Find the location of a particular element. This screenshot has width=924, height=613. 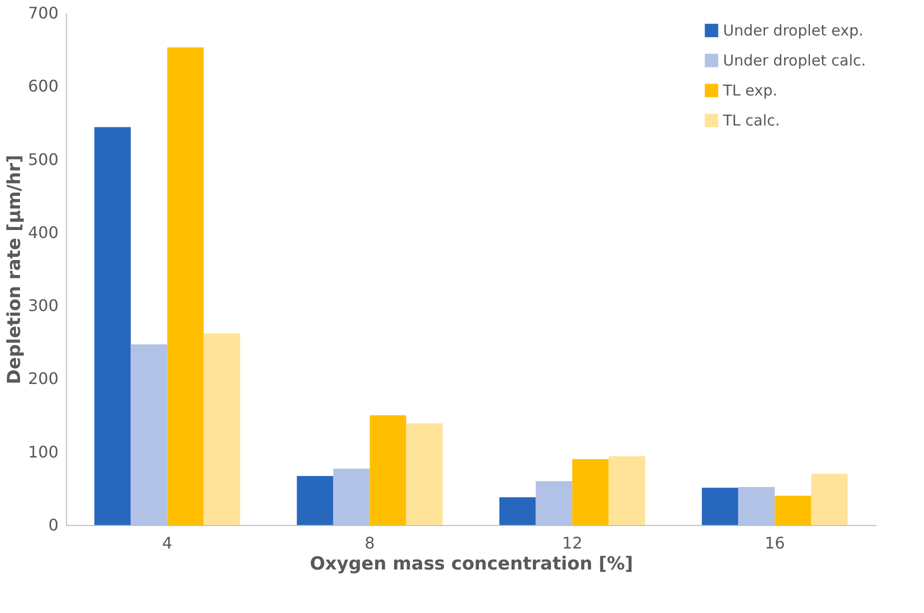

legend-label: TL calc. is located at coordinates (751, 121).